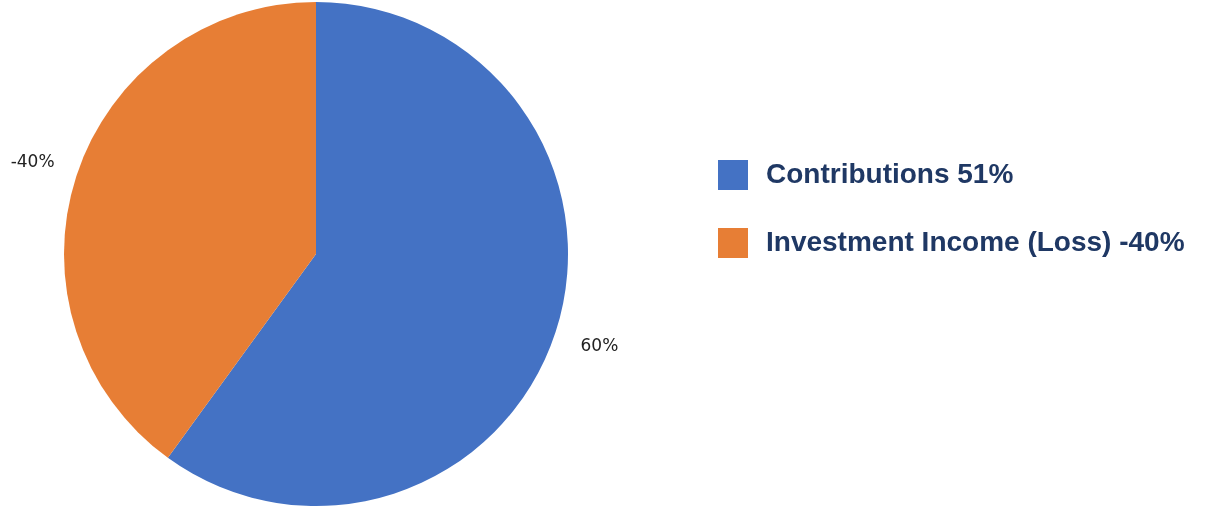 The height and width of the screenshot is (508, 1229). What do you see at coordinates (890, 173) in the screenshot?
I see `legend-label: Contributions 51%` at bounding box center [890, 173].